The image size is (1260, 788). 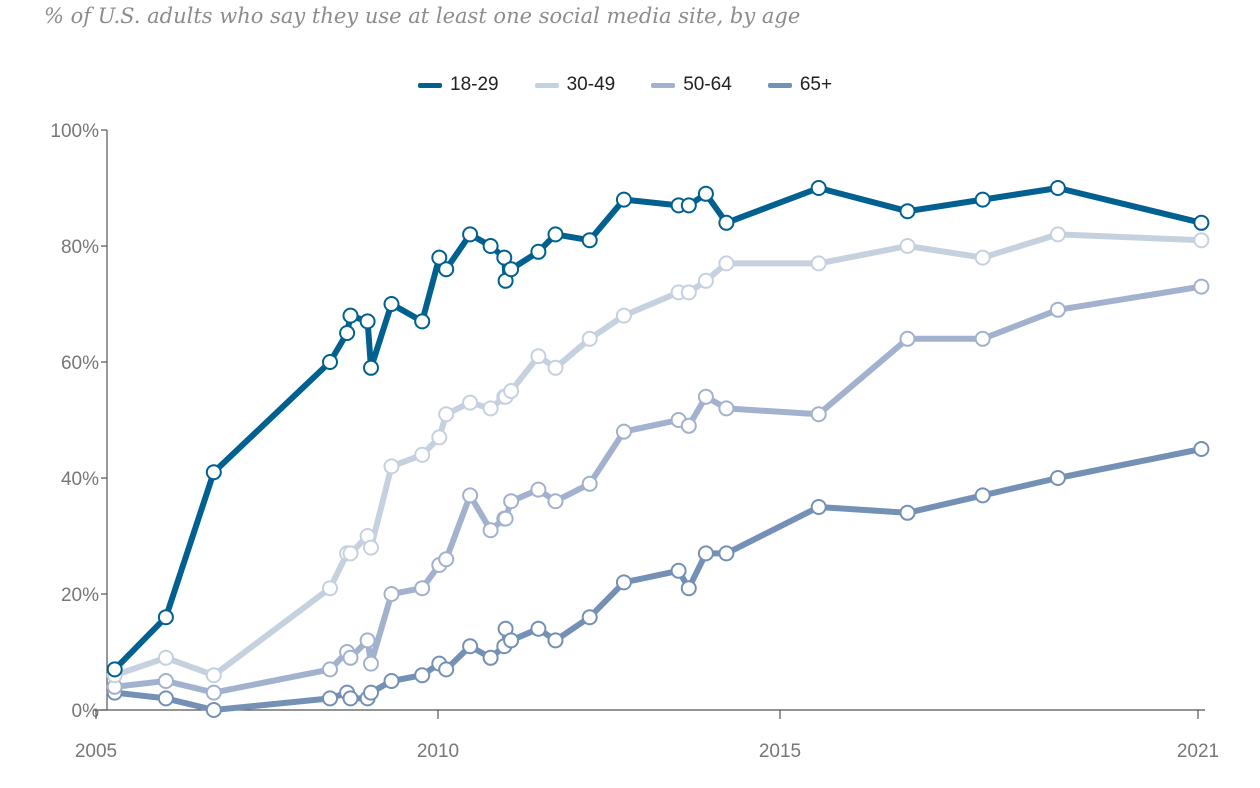 I want to click on x-tick-label: 2010, so click(x=438, y=751).